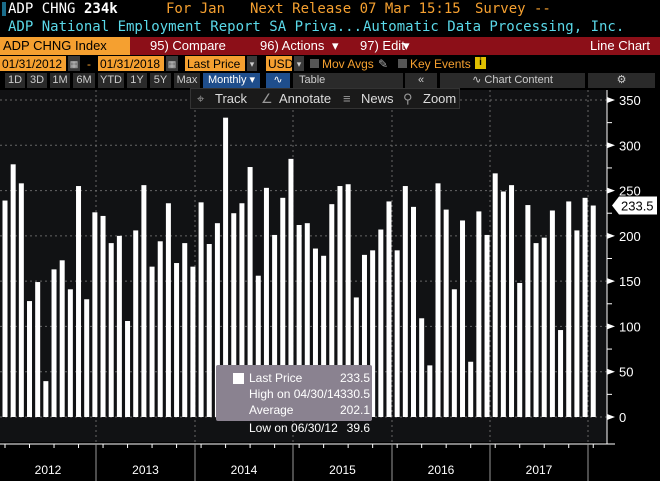  Describe the element at coordinates (539, 470) in the screenshot. I see `x-tick-label: 2017` at that location.